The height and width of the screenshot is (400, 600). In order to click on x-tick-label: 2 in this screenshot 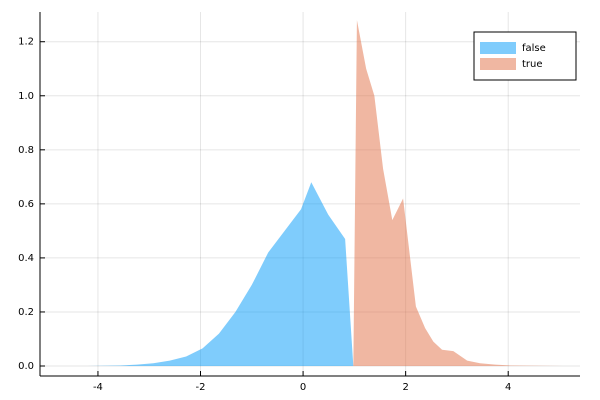, I will do `click(405, 387)`.